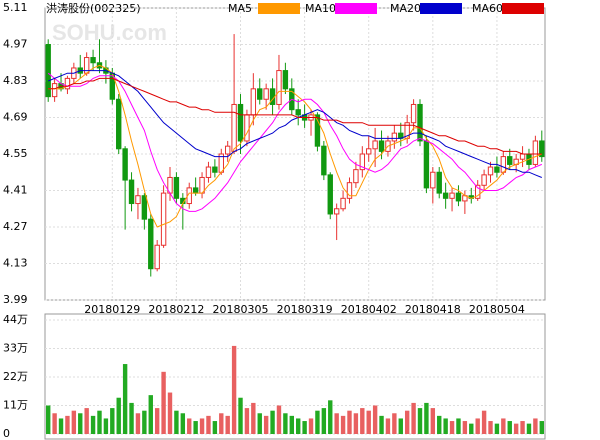  I want to click on x-tick-label: 20180402, so click(369, 309).